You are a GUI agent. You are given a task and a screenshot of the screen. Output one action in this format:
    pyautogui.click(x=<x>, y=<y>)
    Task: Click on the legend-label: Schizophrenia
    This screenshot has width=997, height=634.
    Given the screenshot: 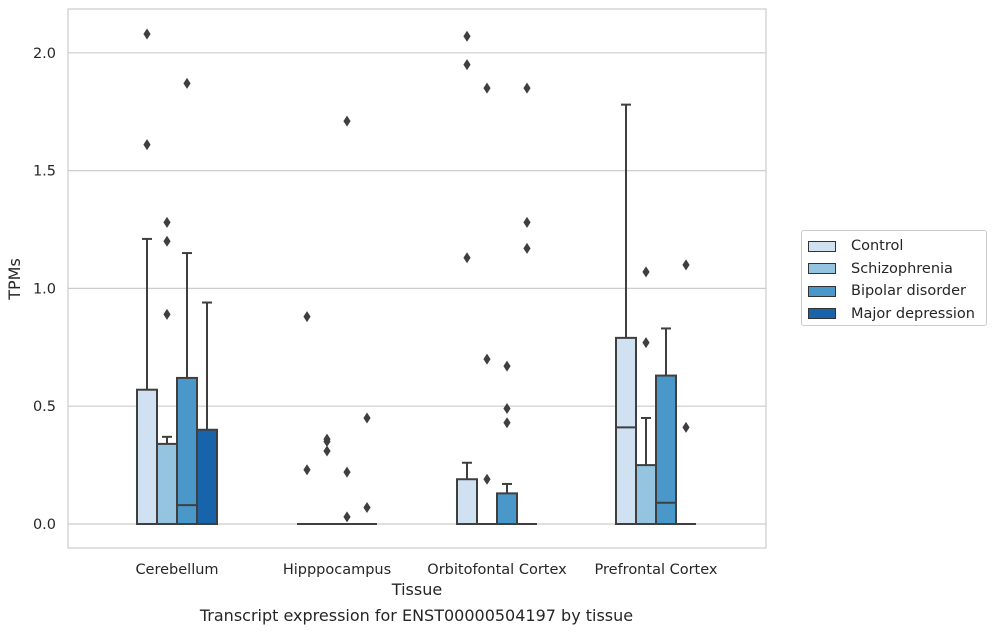 What is the action you would take?
    pyautogui.click(x=902, y=268)
    